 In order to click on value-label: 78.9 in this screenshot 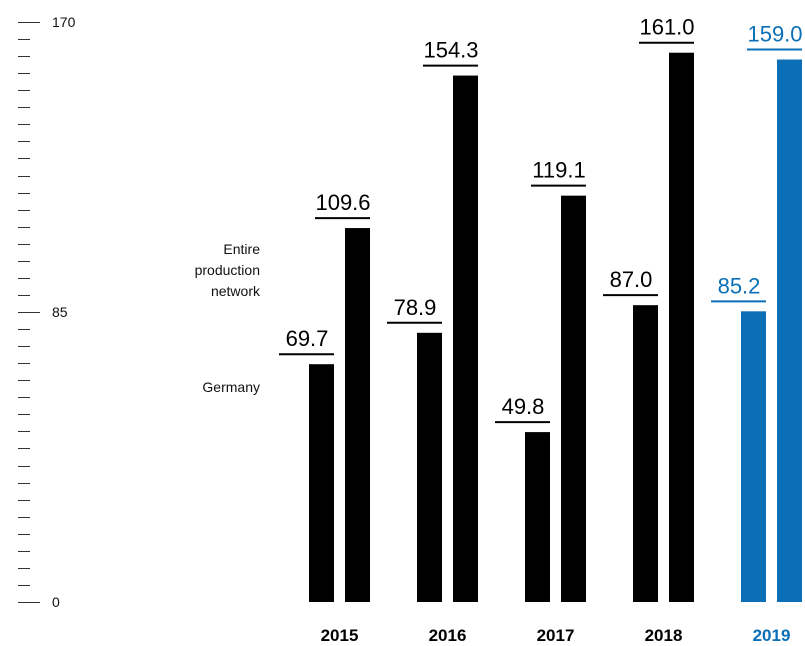, I will do `click(415, 307)`.